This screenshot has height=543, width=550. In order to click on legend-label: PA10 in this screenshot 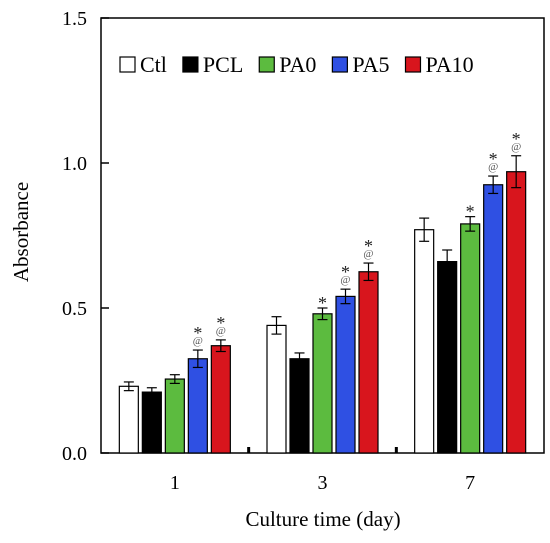, I will do `click(449, 64)`.